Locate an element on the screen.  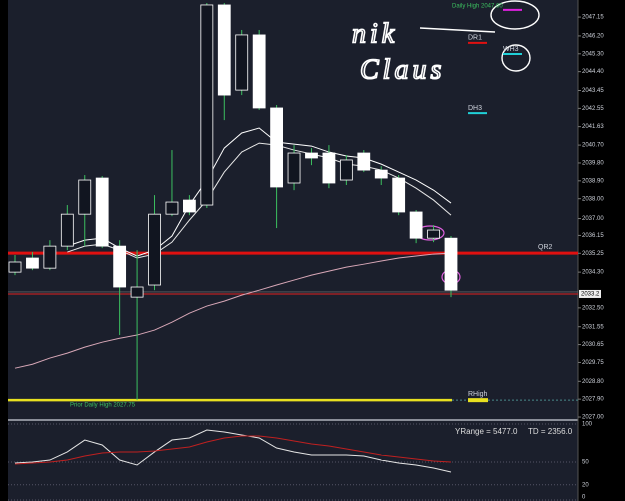
y-tick-label: 2040.70 is located at coordinates (593, 146).